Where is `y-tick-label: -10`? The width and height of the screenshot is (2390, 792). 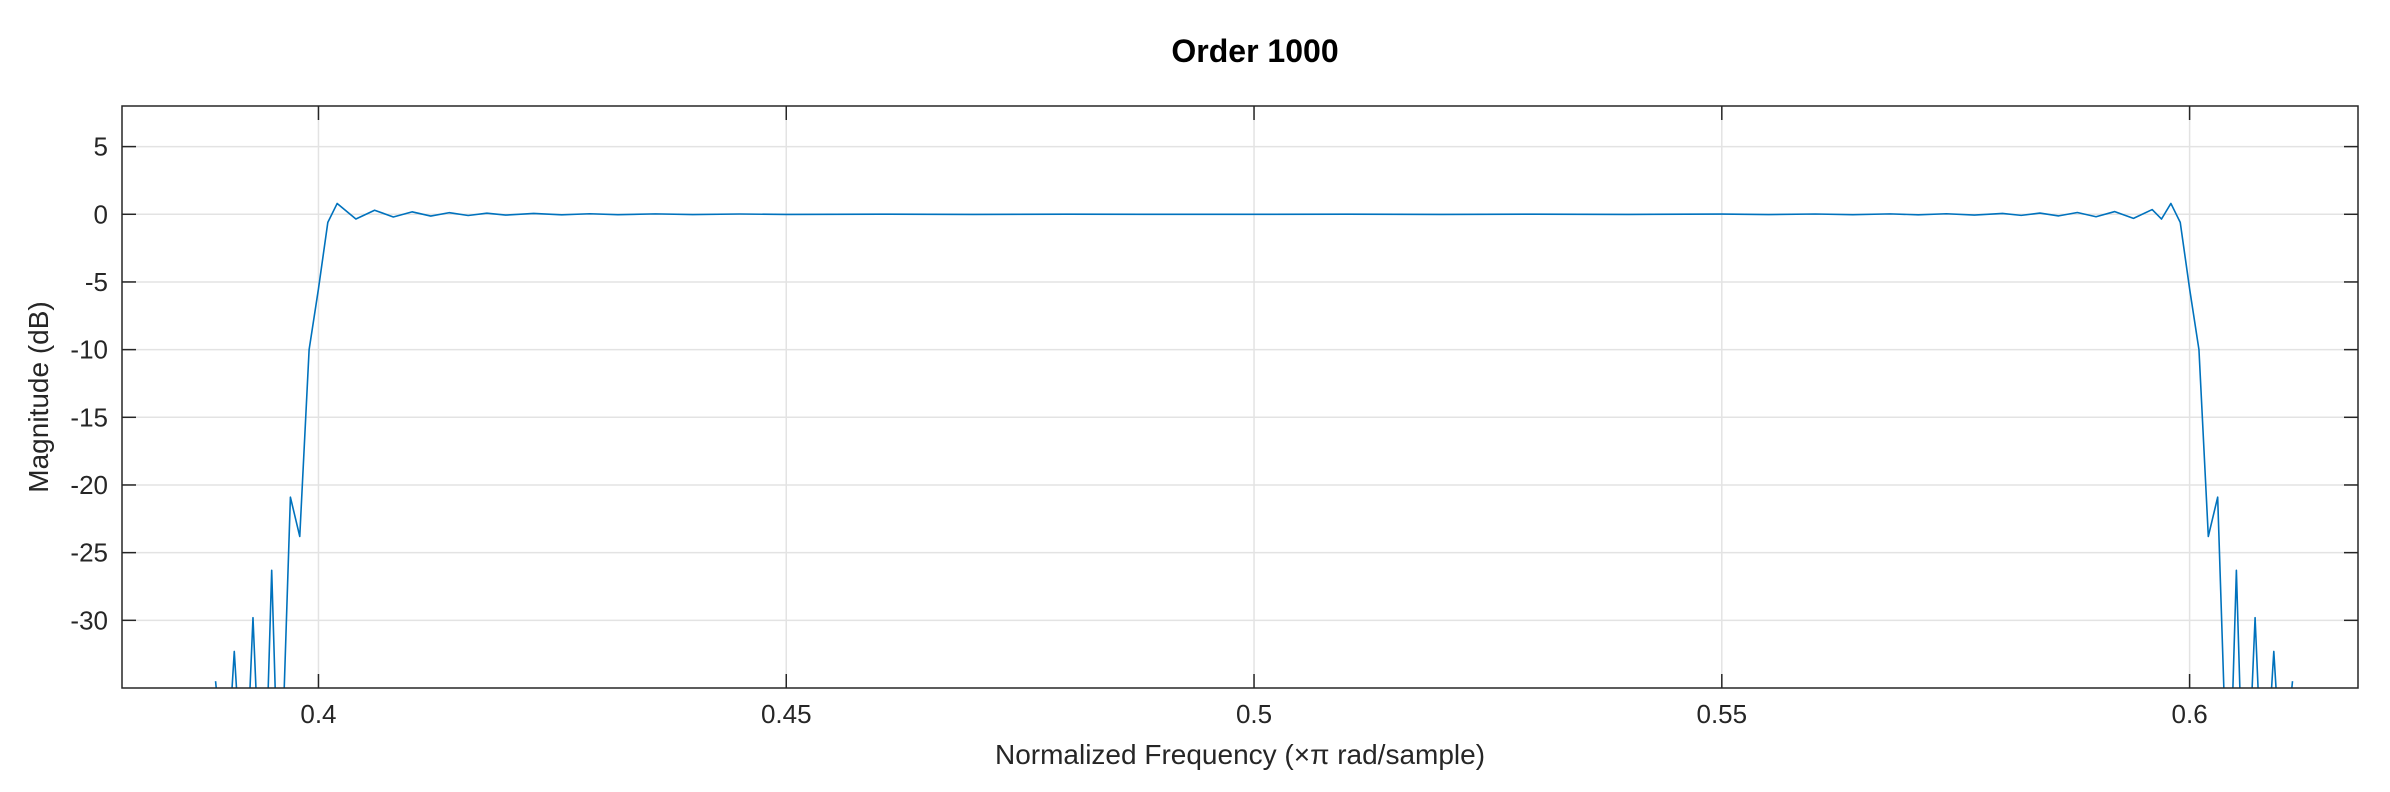 y-tick-label: -10 is located at coordinates (89, 350).